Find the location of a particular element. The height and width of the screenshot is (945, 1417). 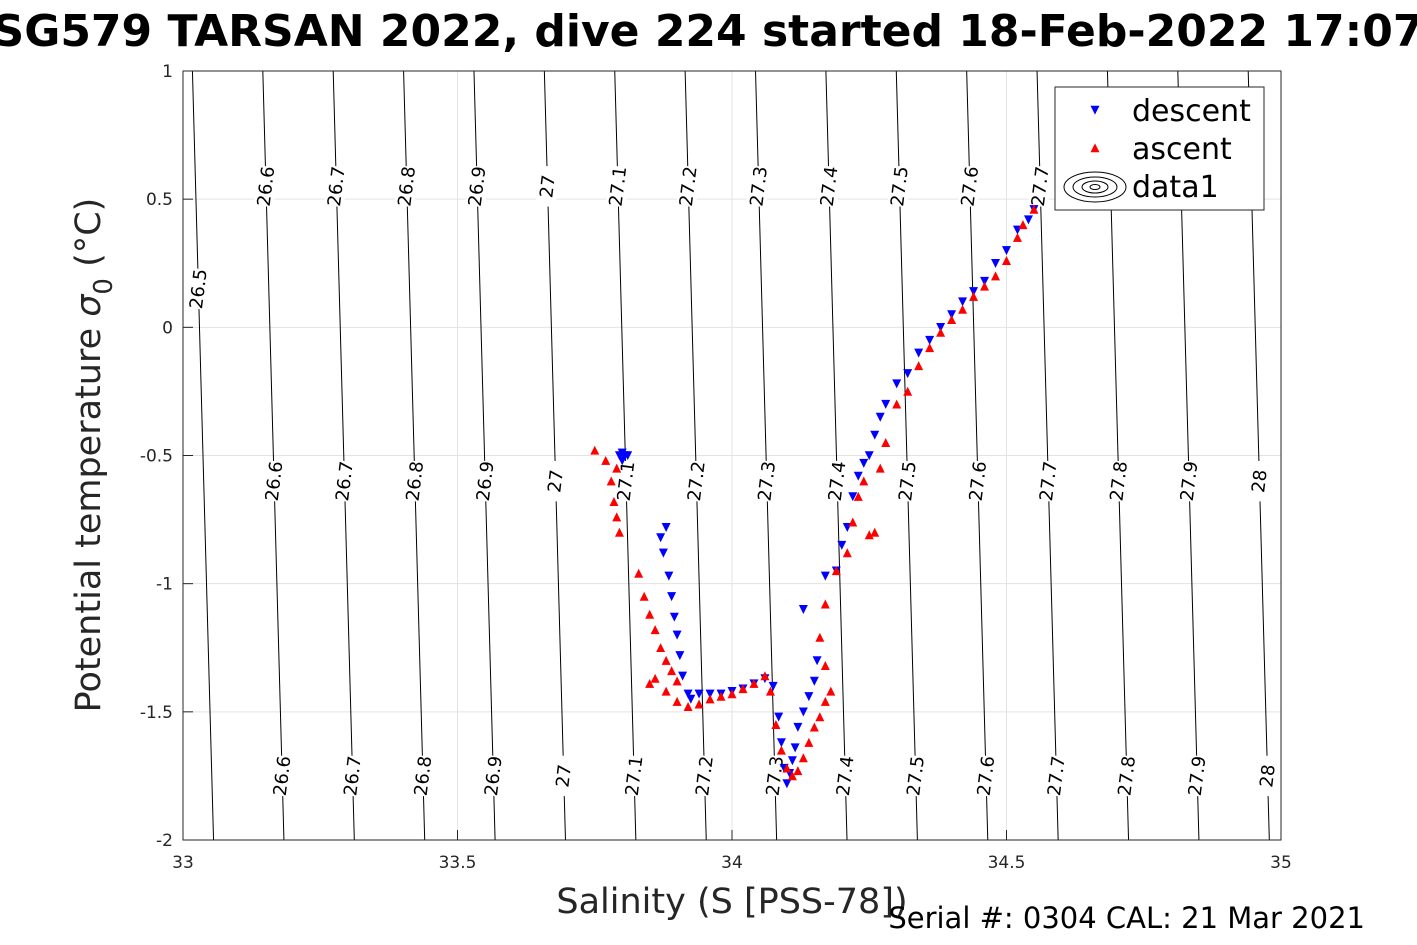

y-tick-label: 0.5 is located at coordinates (159, 200).